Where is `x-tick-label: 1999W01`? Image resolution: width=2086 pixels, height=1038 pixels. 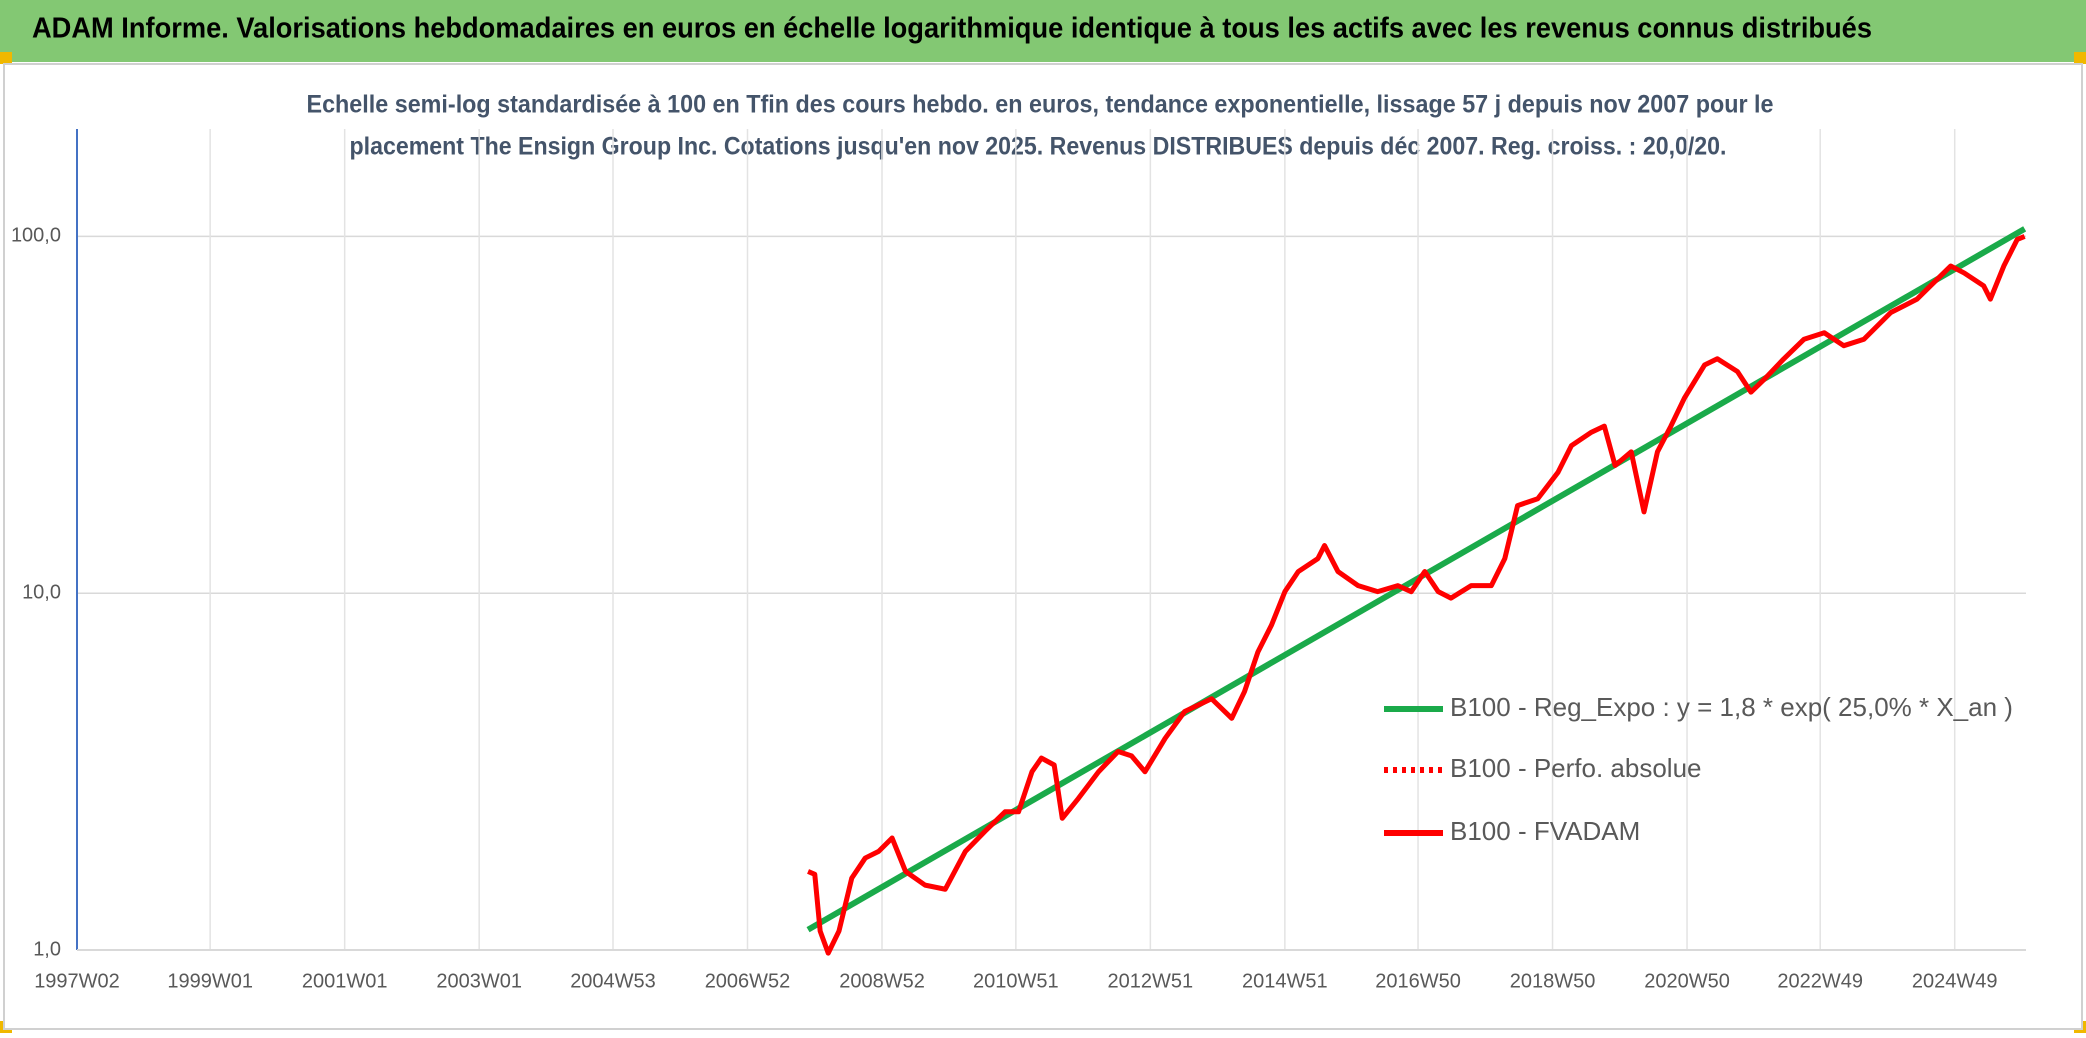
x-tick-label: 1999W01 is located at coordinates (210, 981).